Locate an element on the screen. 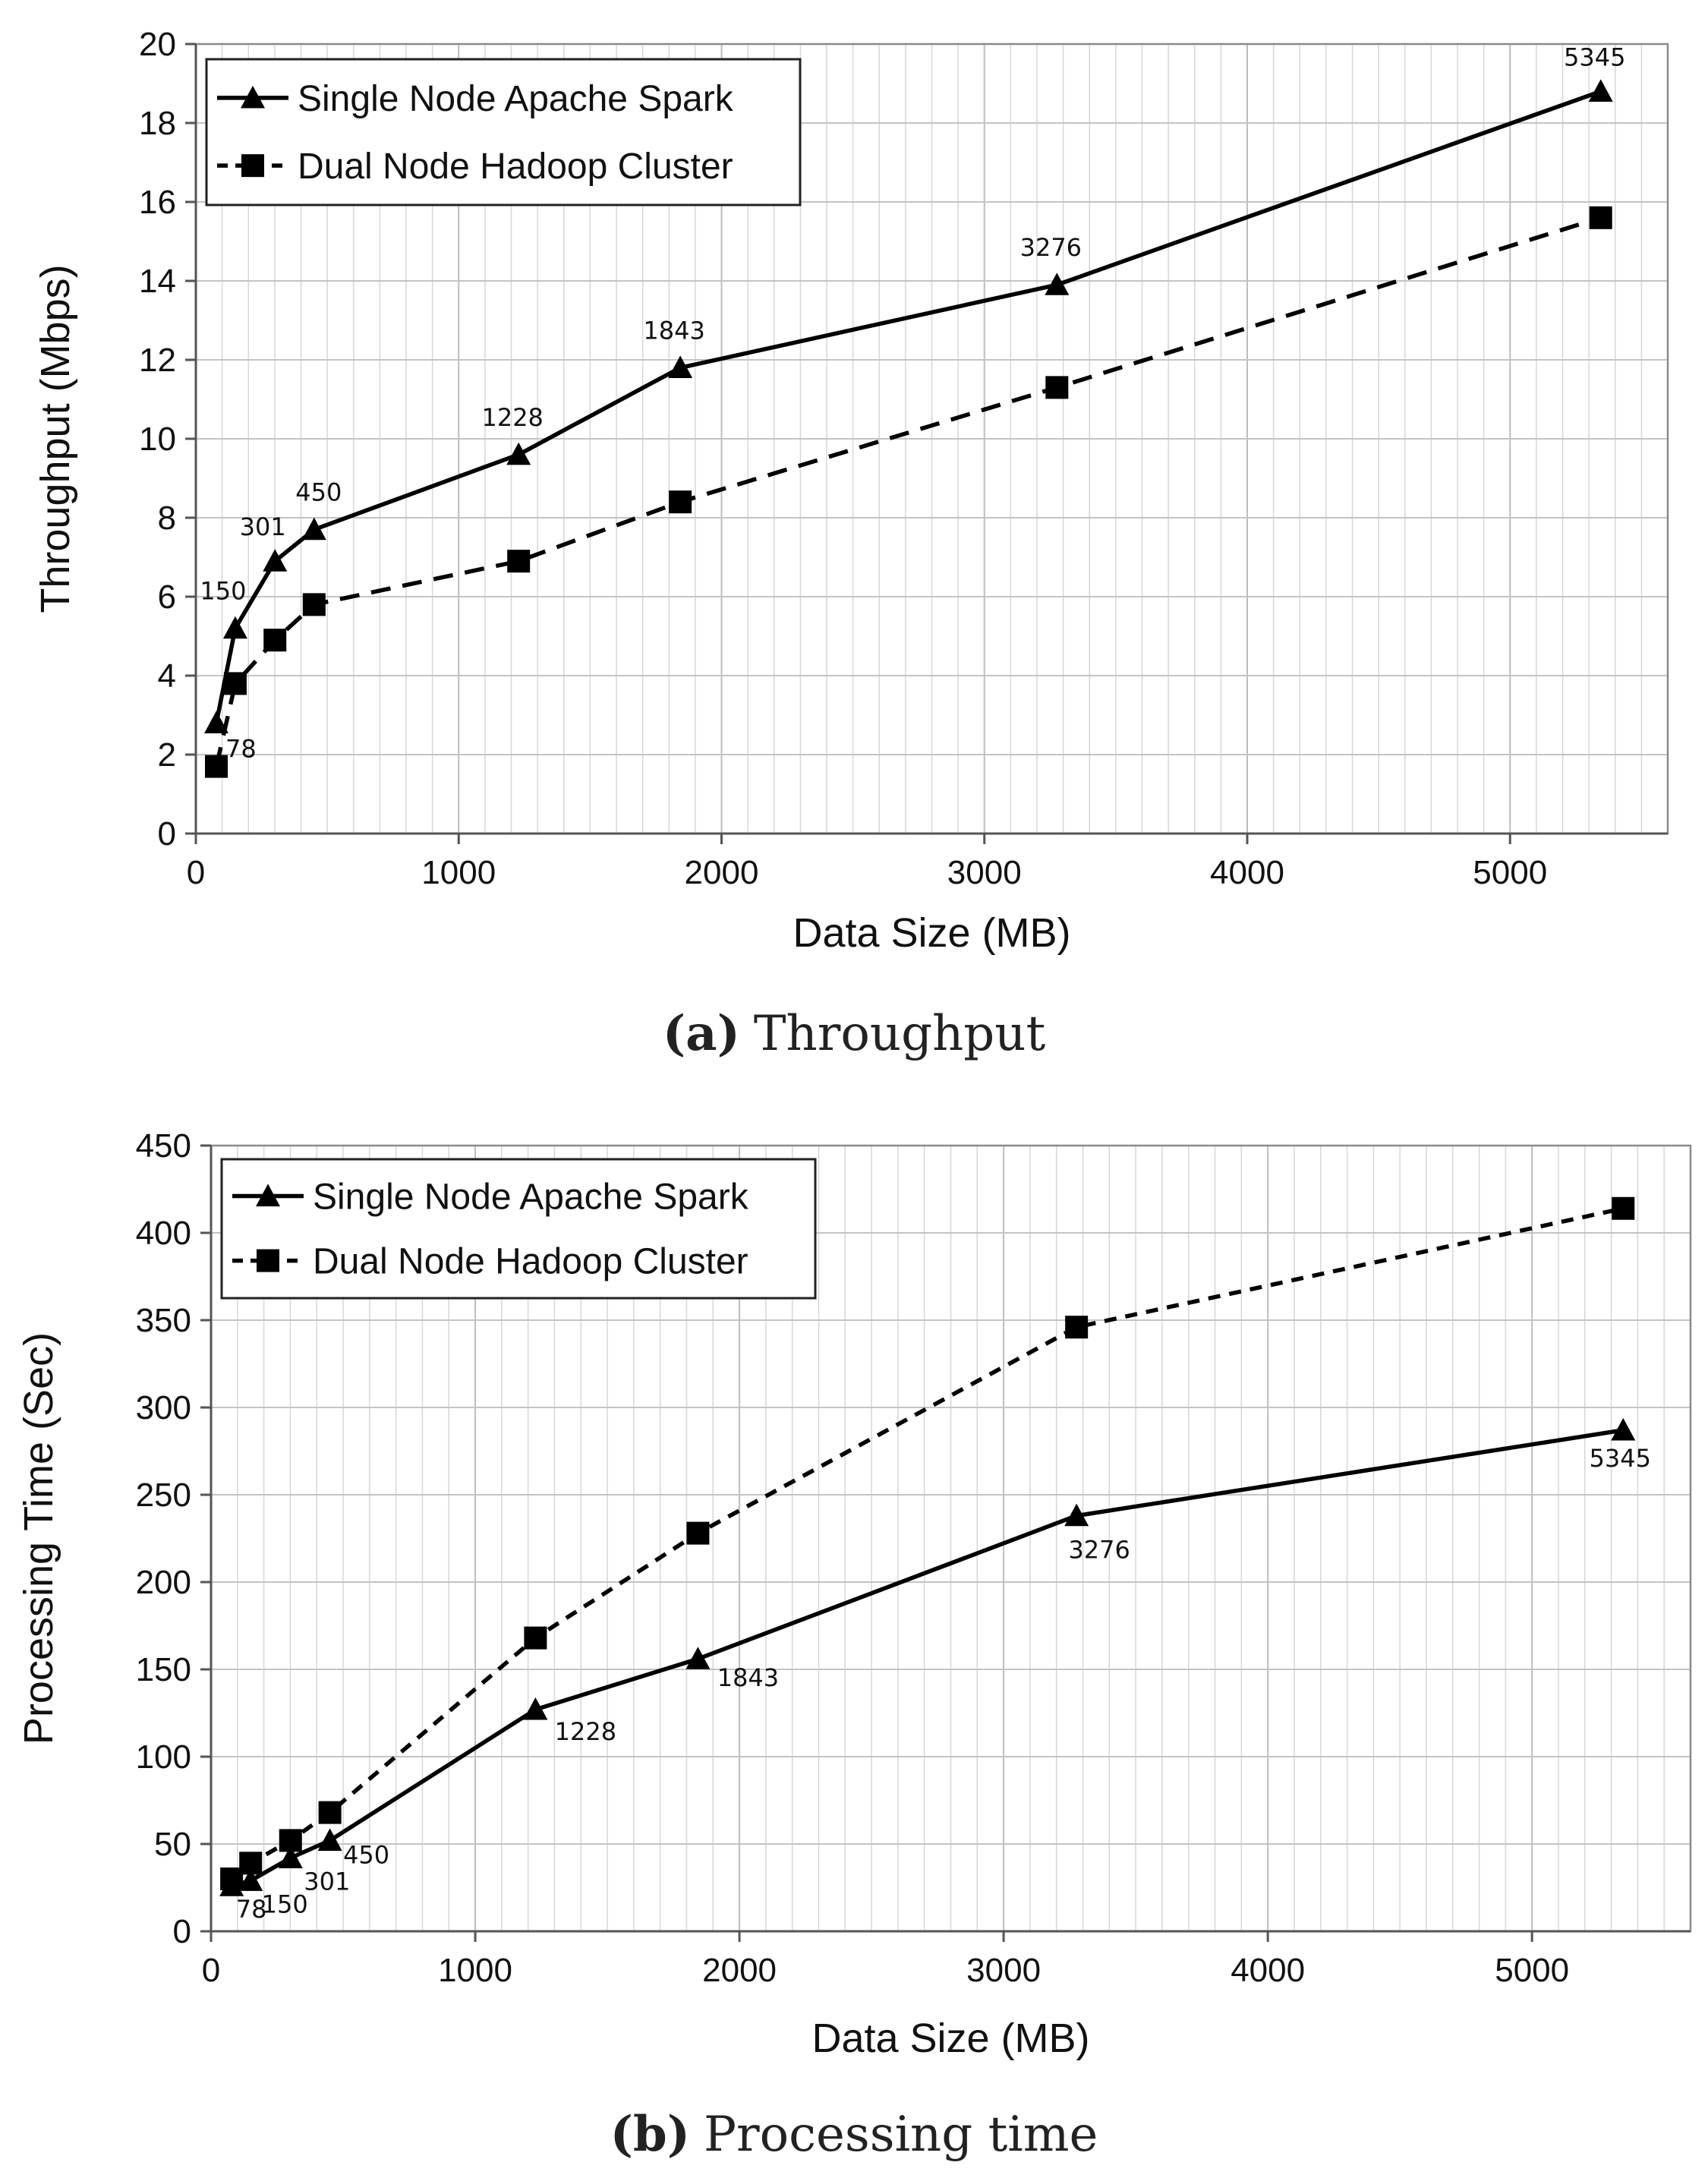 The image size is (1708, 2178). legend-box is located at coordinates (518, 1229).